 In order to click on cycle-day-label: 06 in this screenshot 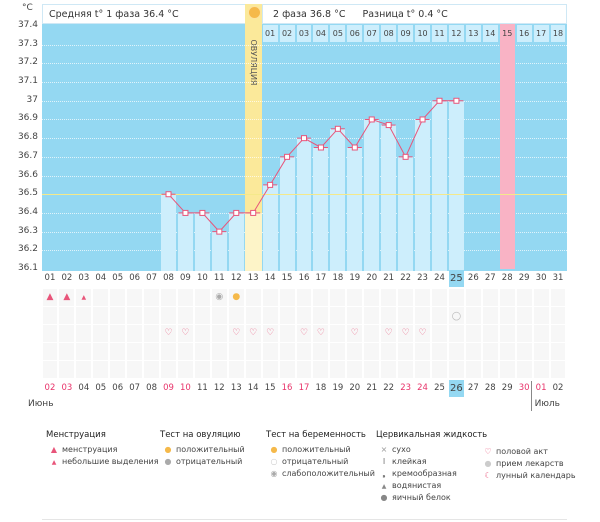, I will do `click(135, 278)`.